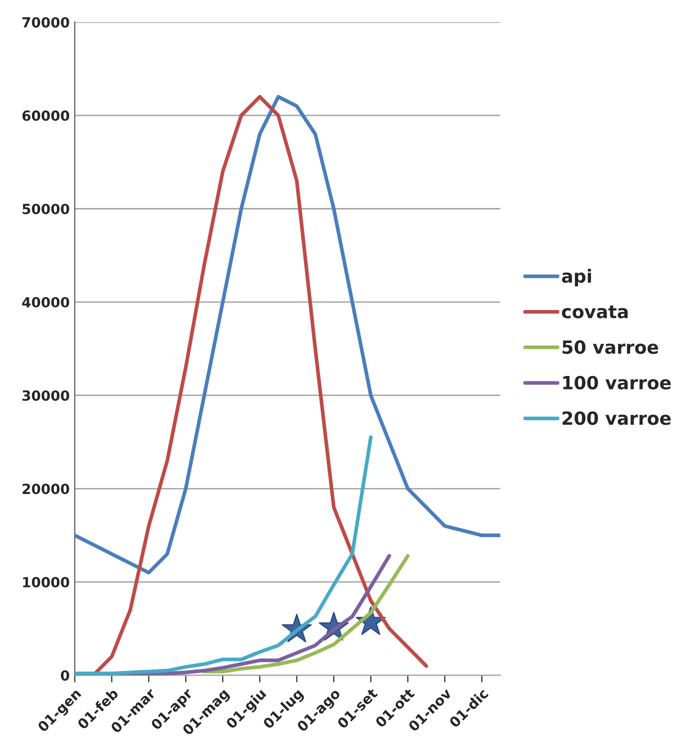 This screenshot has height=738, width=692. I want to click on y-tick-label: 10000, so click(46, 582).